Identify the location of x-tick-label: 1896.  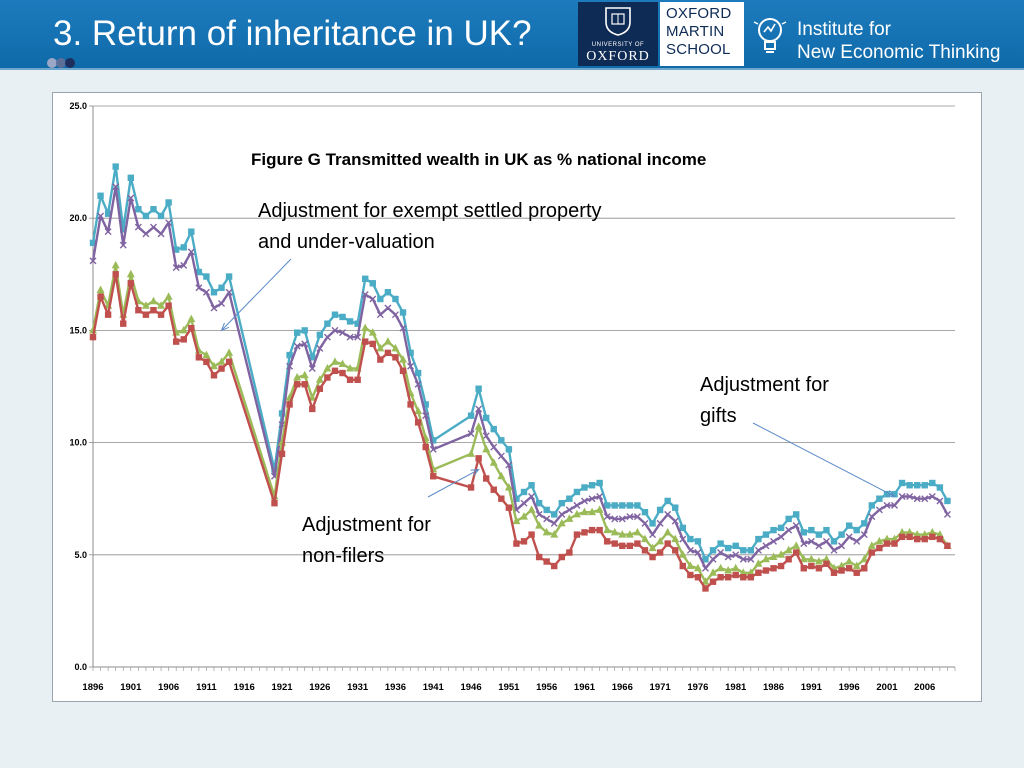
(92, 687).